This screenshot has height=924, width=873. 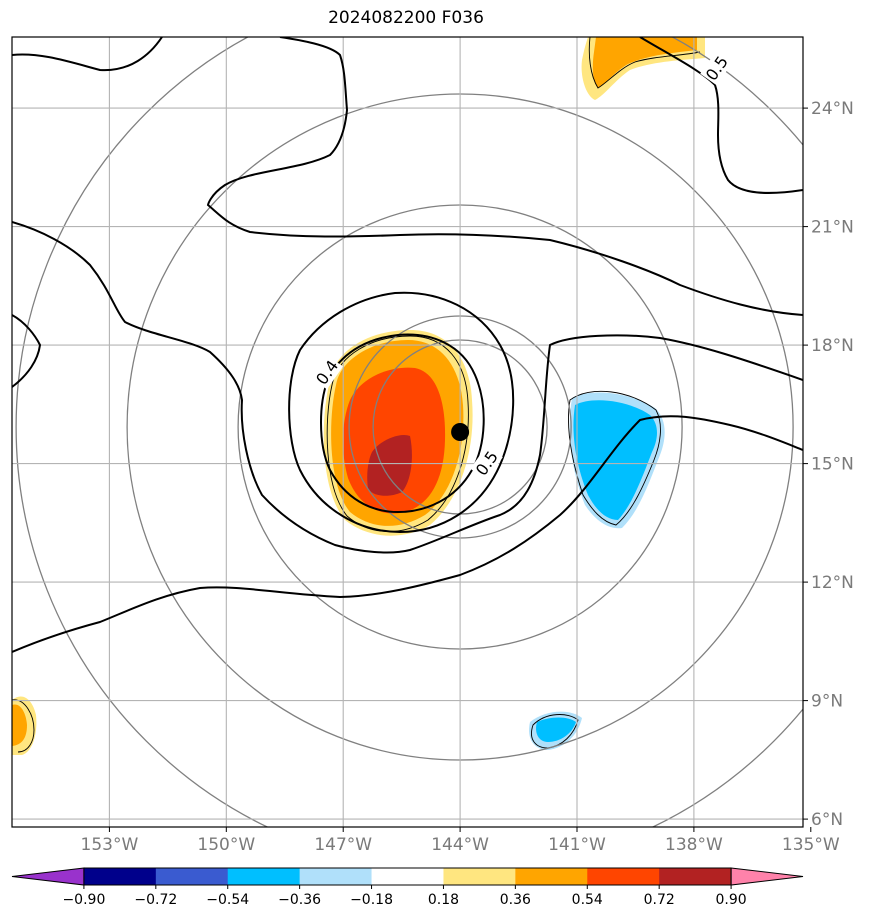 I want to click on colorbar-label-0: −0.90, so click(x=83, y=900).